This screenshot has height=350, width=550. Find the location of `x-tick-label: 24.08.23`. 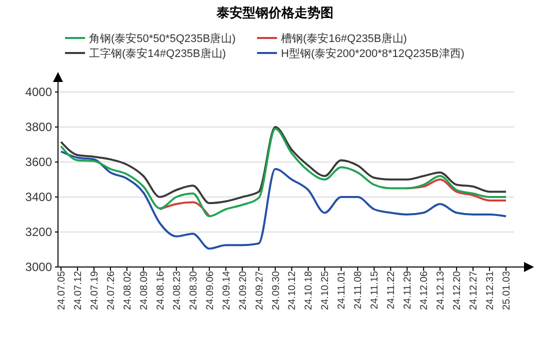

x-tick-label: 24.08.23 is located at coordinates (177, 290).